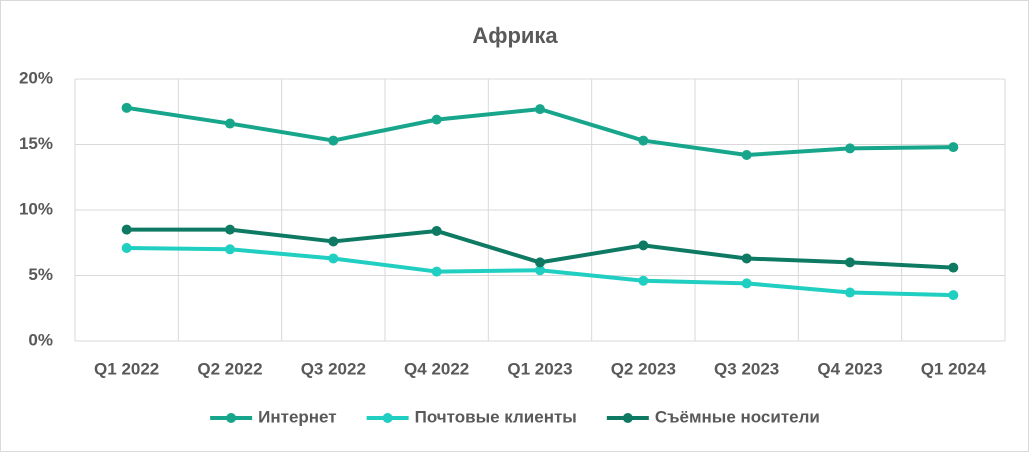  What do you see at coordinates (539, 368) in the screenshot?
I see `x-tick-label: Q1 2023` at bounding box center [539, 368].